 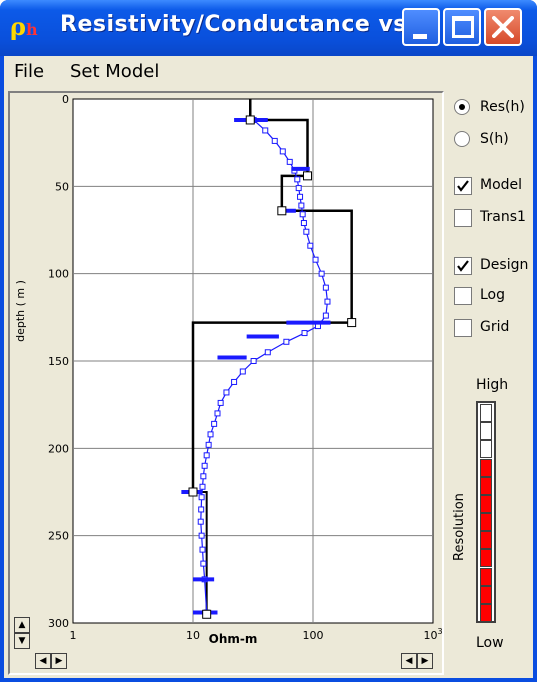 I want to click on checkbox-log, so click(x=463, y=296).